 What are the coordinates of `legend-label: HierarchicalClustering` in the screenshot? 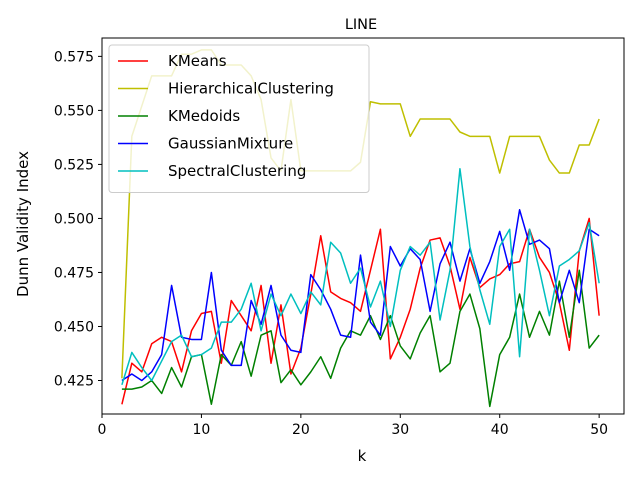 It's located at (251, 89).